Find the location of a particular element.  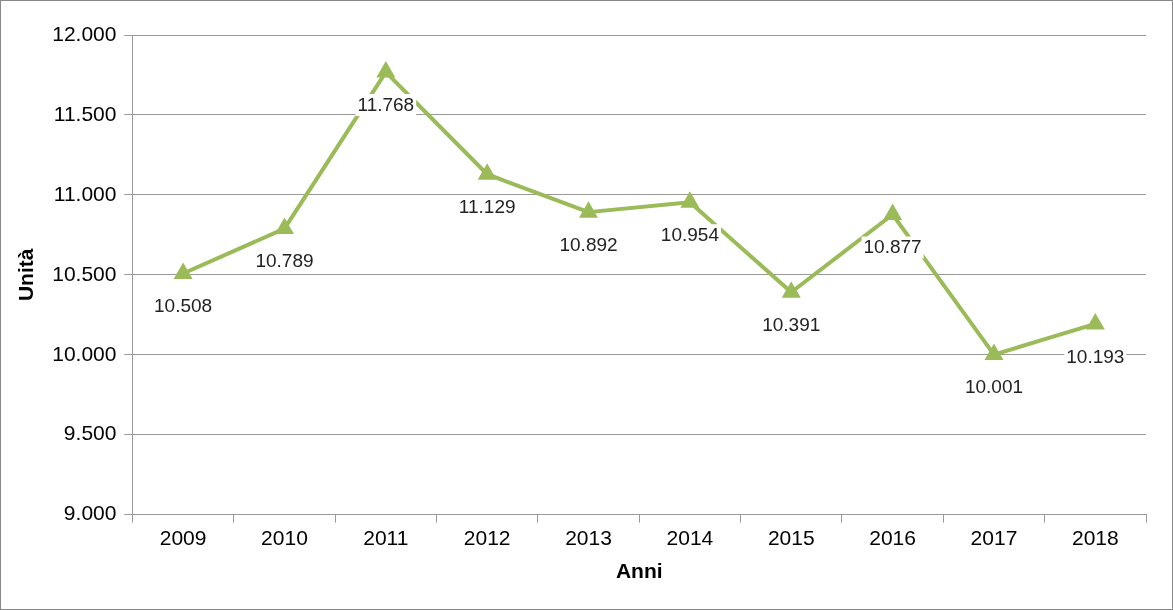

data-label: 10.391 is located at coordinates (791, 324).